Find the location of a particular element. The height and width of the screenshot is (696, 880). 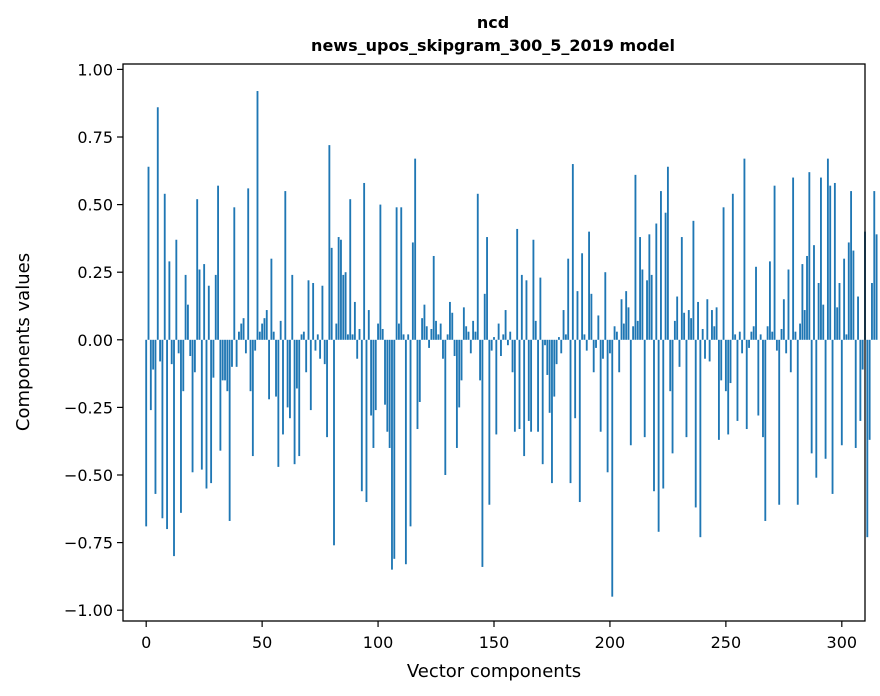

x-tick-label: 50 is located at coordinates (262, 642).